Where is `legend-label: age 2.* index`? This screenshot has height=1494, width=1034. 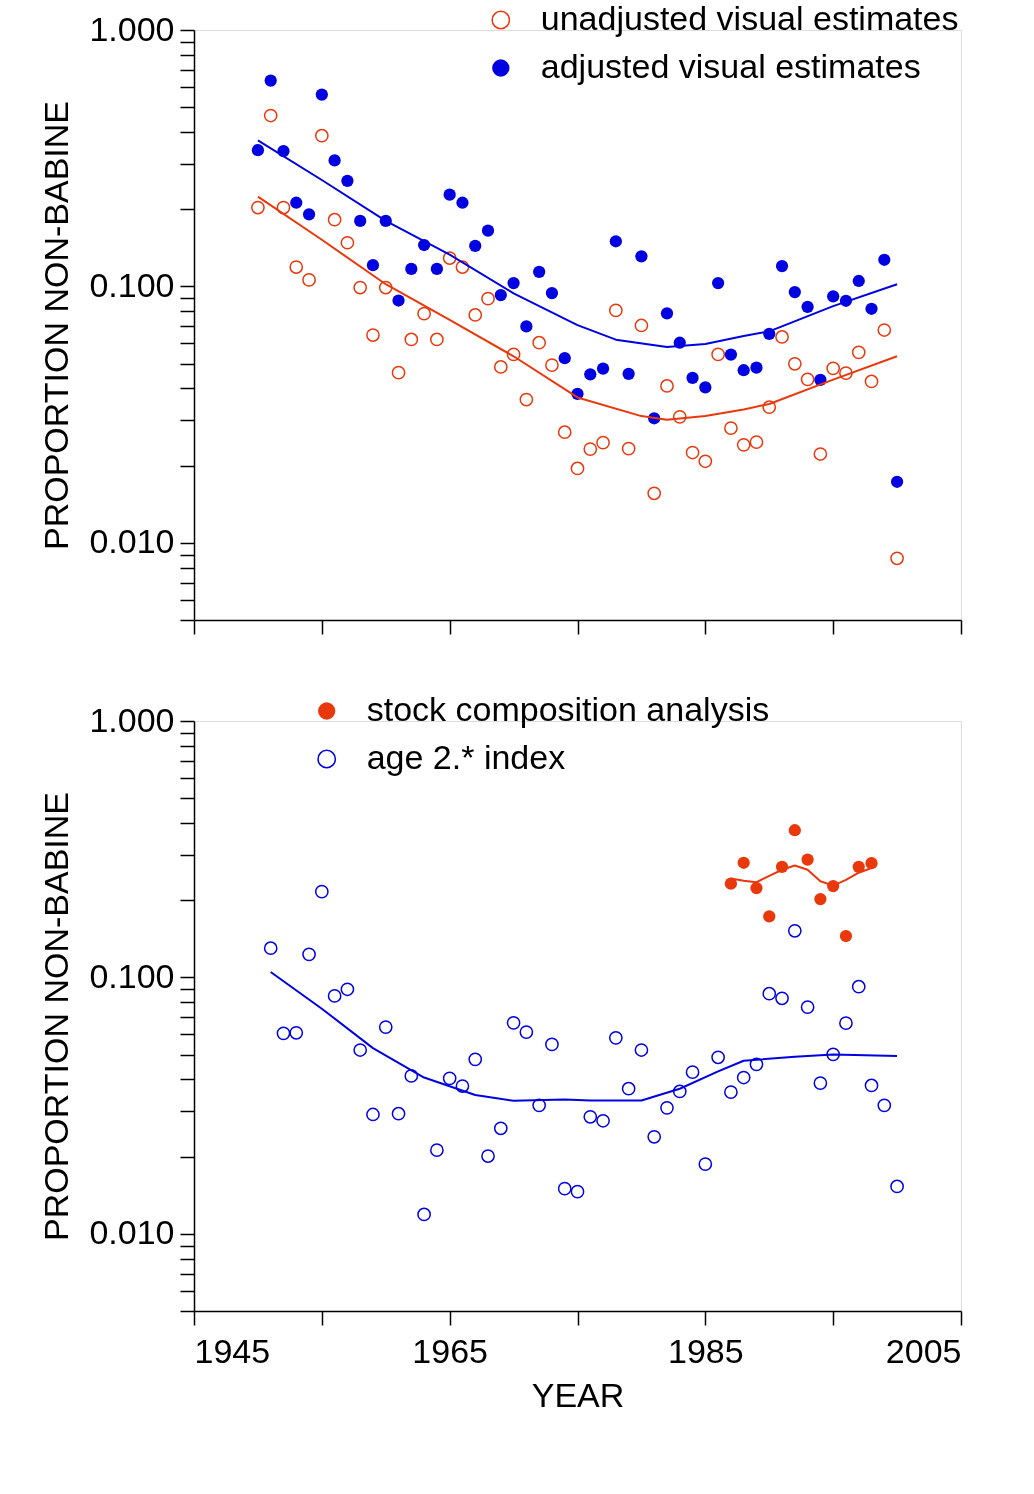 legend-label: age 2.* index is located at coordinates (466, 757).